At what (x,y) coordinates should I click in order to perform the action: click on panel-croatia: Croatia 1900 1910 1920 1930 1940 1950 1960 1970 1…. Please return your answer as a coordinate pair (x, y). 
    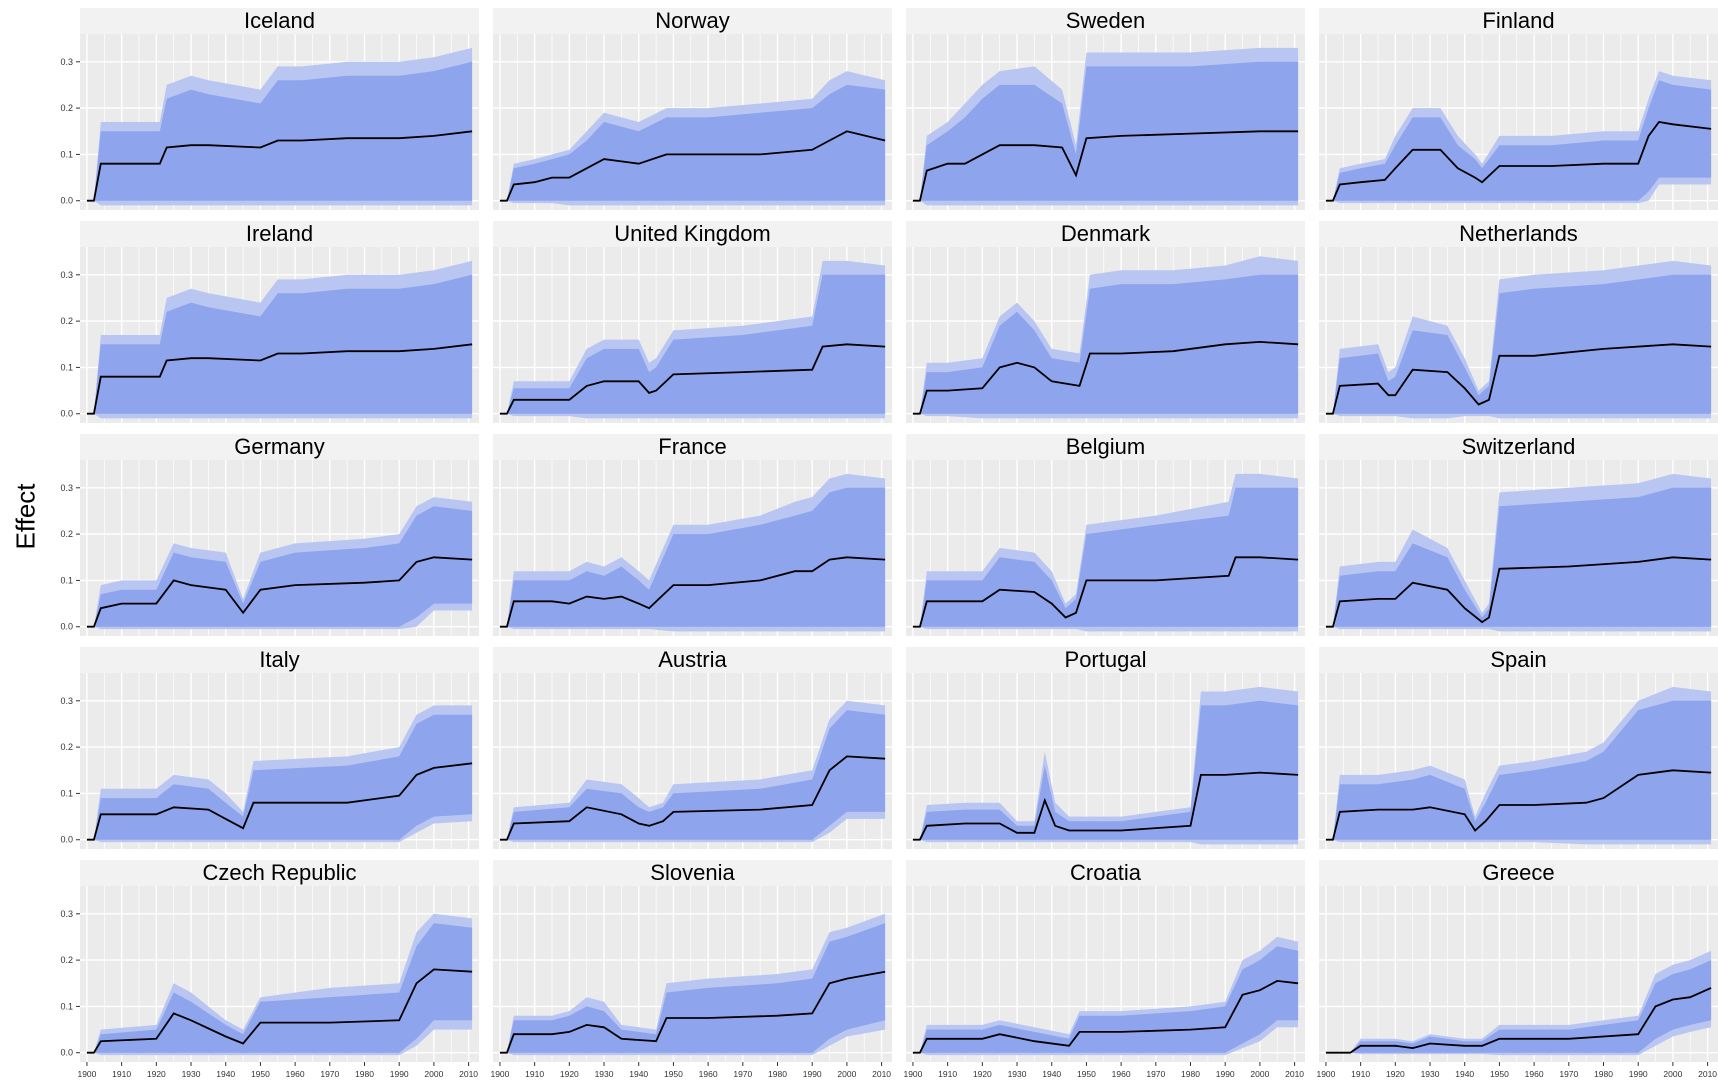
    Looking at the image, I should click on (1104, 969).